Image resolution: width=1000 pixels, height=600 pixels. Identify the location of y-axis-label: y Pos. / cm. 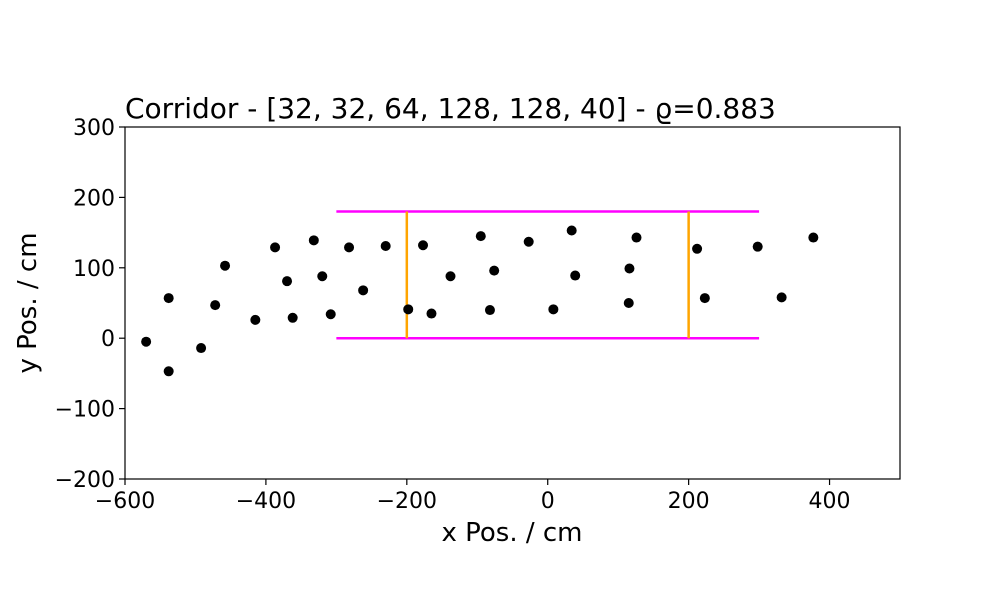
(28, 302).